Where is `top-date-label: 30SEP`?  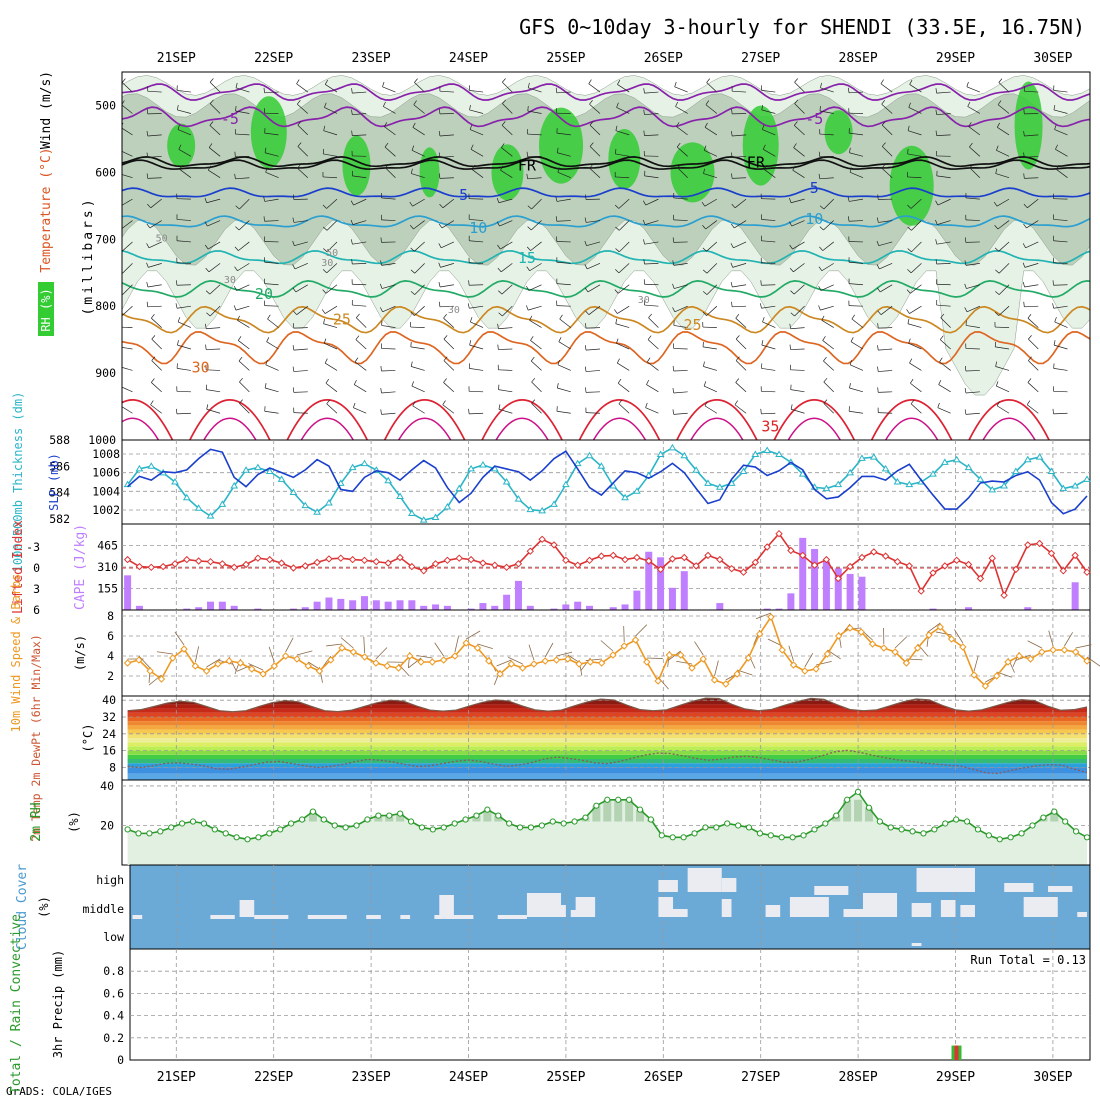
top-date-label: 30SEP is located at coordinates (1052, 58).